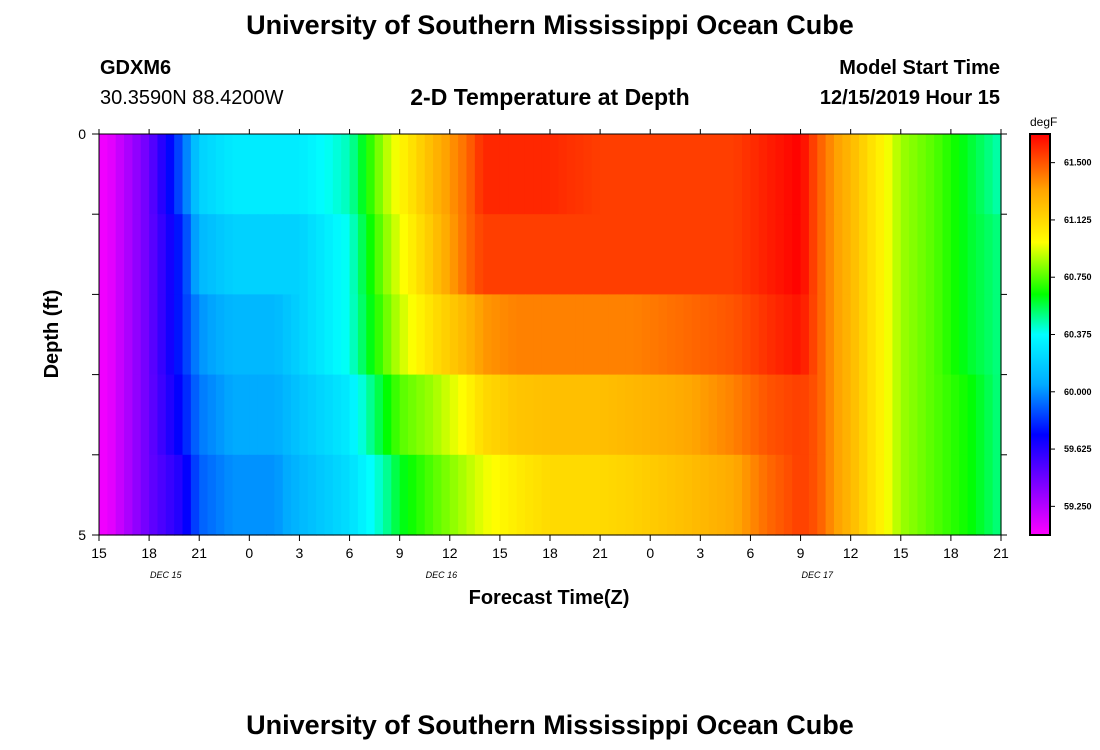  What do you see at coordinates (951, 553) in the screenshot?
I see `x-tick-label: 18` at bounding box center [951, 553].